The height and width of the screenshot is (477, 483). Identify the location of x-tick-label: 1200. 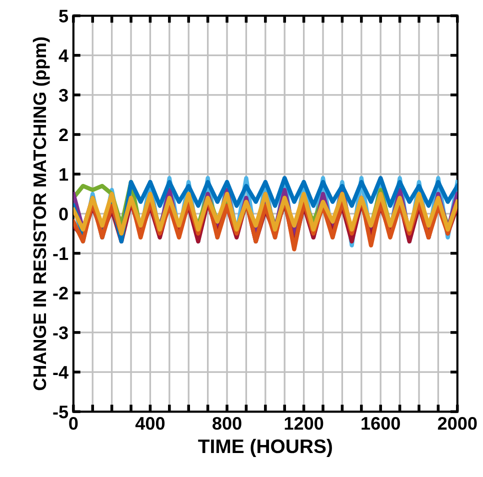
(304, 423).